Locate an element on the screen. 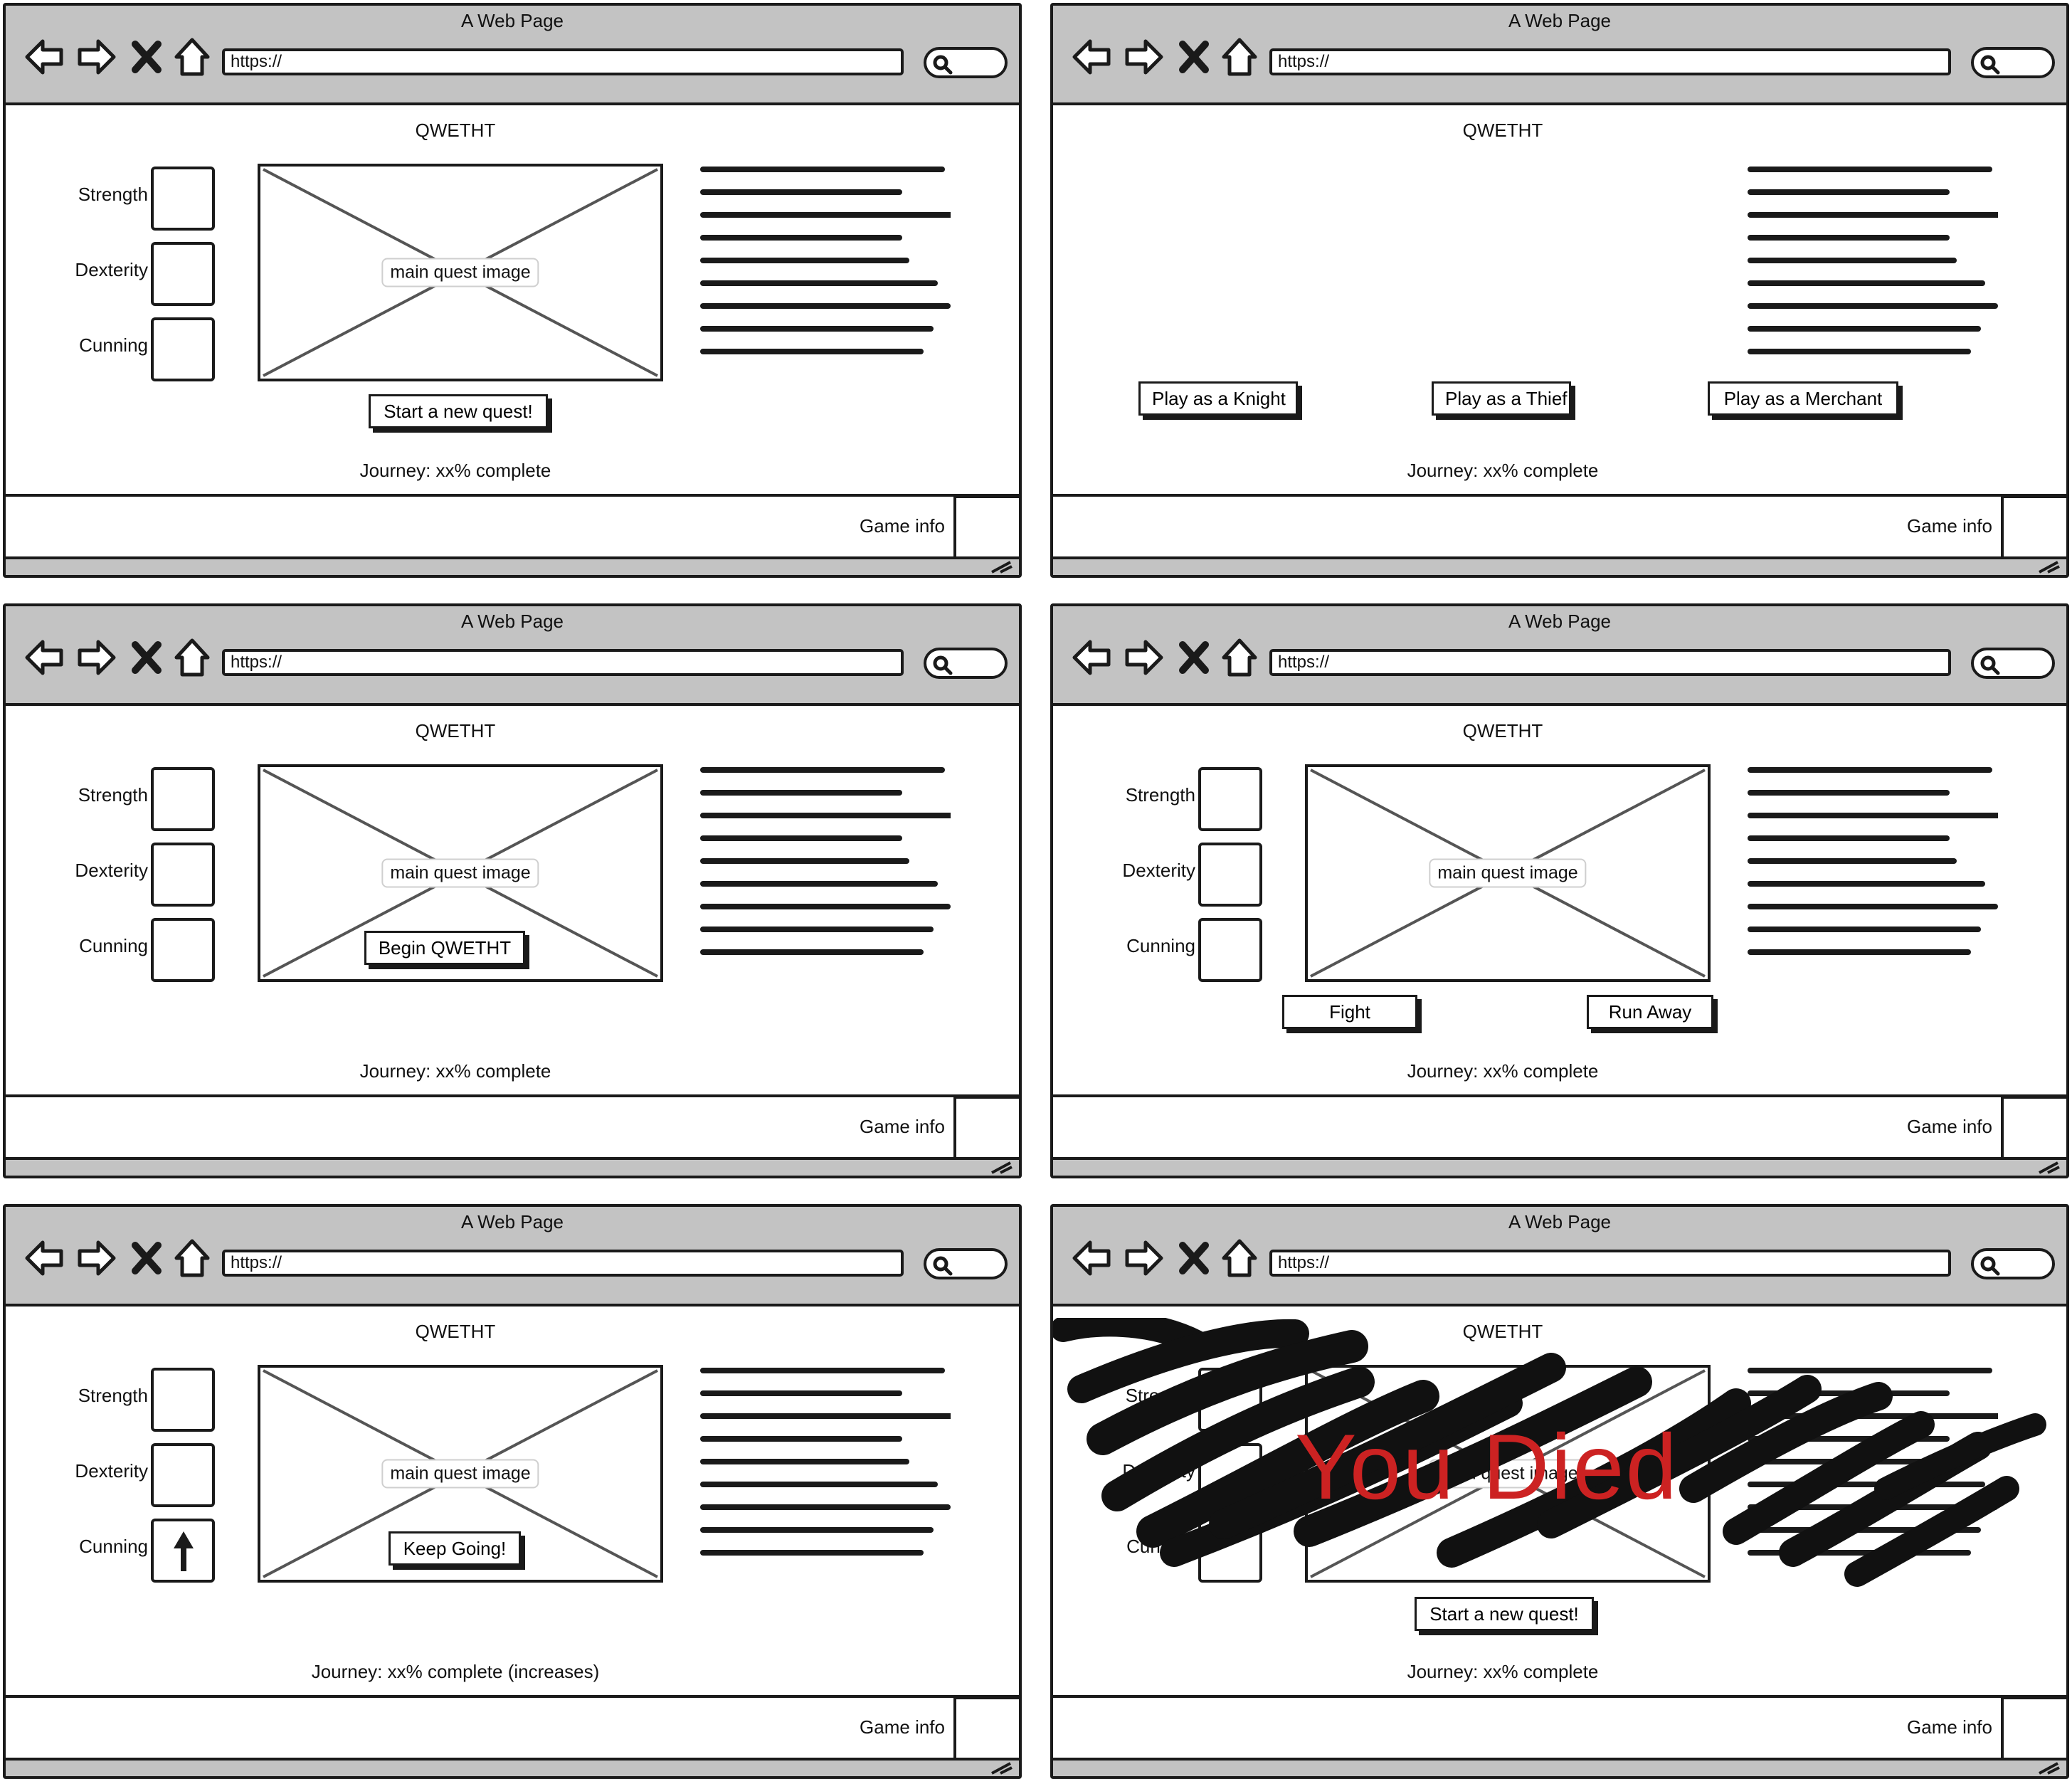 The width and height of the screenshot is (2072, 1779). play-as-knight-button: Play as a Knight is located at coordinates (1218, 398).